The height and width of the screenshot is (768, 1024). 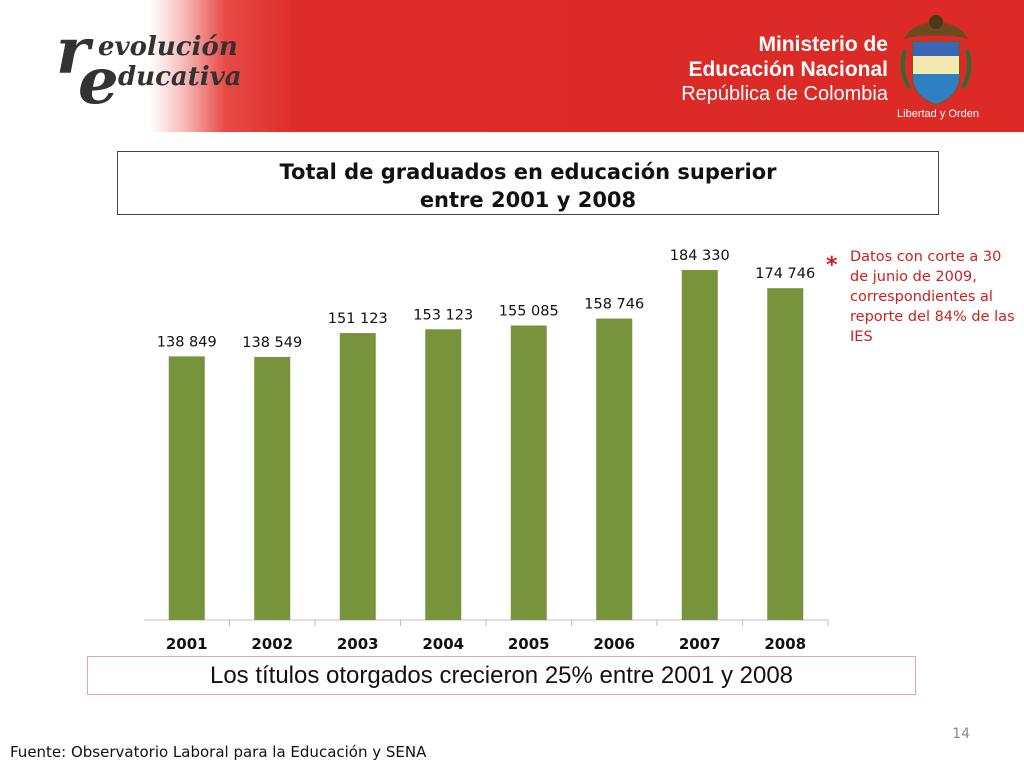 I want to click on ministry-line-3: República de Colombia, so click(x=784, y=94).